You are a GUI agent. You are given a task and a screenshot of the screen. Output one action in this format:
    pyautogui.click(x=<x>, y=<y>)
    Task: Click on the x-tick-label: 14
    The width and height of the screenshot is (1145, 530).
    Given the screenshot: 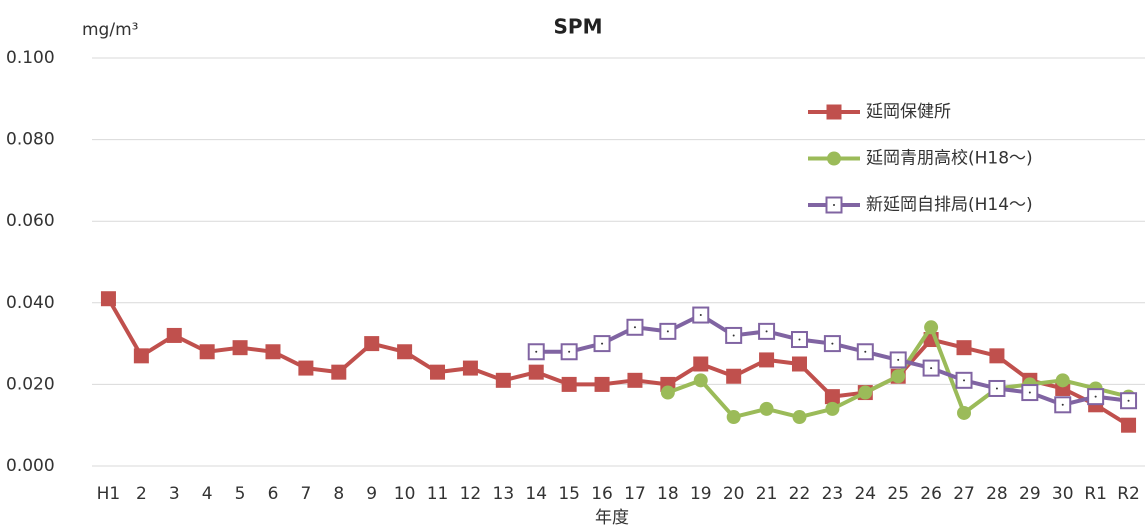 What is the action you would take?
    pyautogui.click(x=536, y=494)
    